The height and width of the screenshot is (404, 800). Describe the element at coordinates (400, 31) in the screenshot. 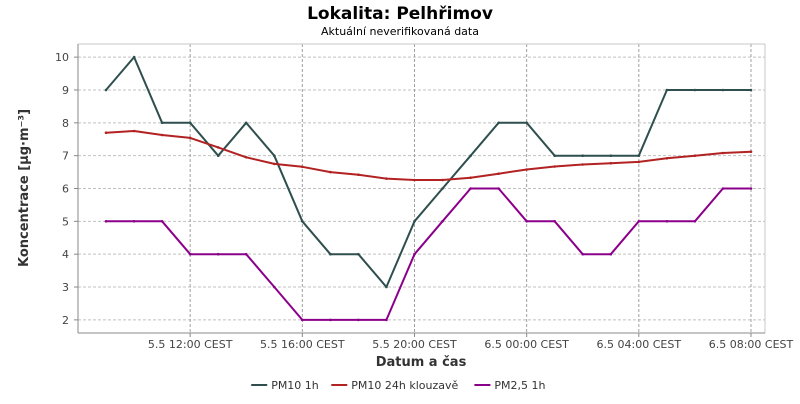

I see `chart-subtitle: Aktuální neverifikovaná data` at that location.